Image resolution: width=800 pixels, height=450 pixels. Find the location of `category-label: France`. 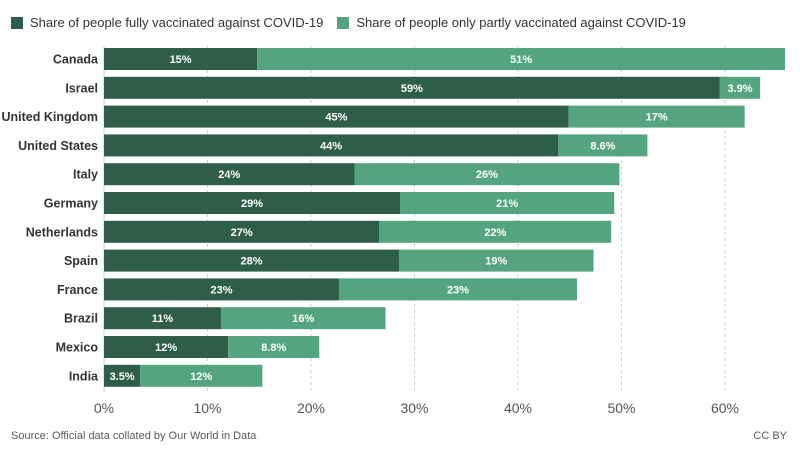

category-label: France is located at coordinates (77, 290).